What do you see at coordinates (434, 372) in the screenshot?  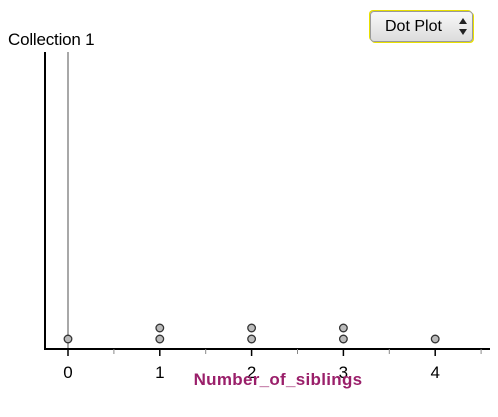 I see `x-tick-label: 4` at bounding box center [434, 372].